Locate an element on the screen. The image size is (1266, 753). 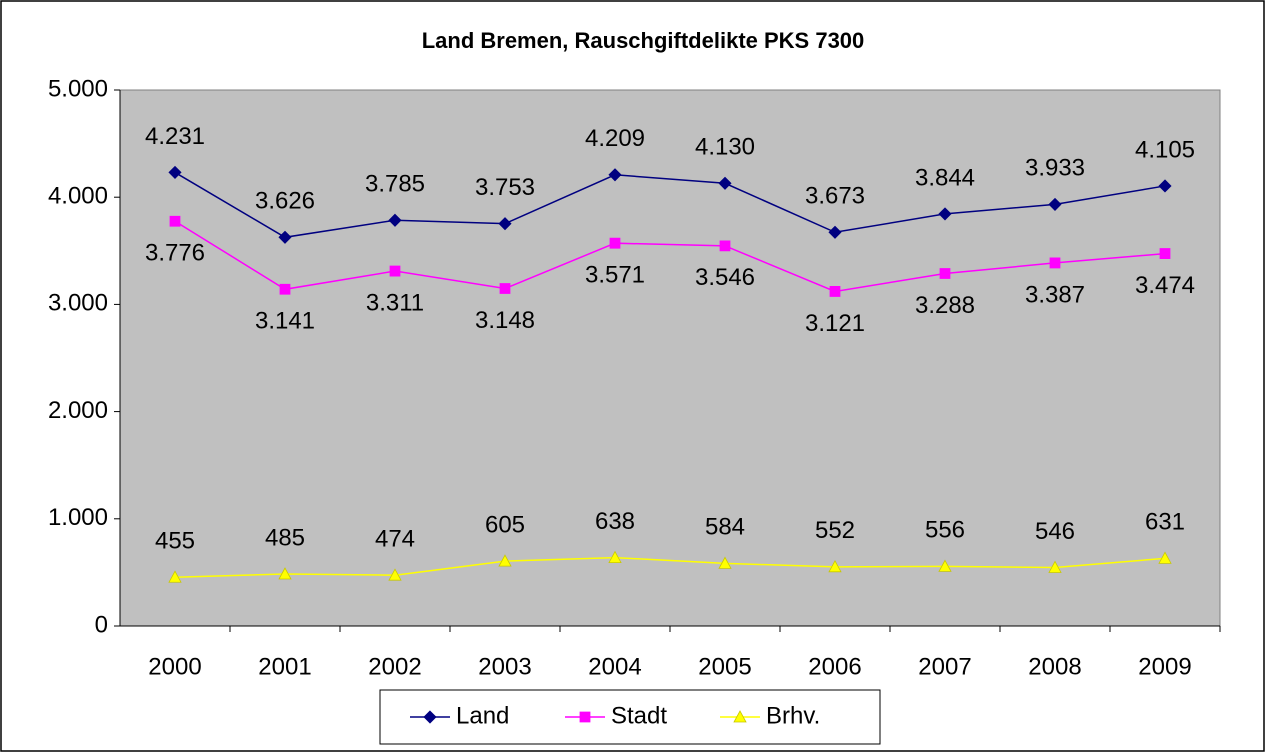
x-tick-label: 2005 is located at coordinates (724, 666).